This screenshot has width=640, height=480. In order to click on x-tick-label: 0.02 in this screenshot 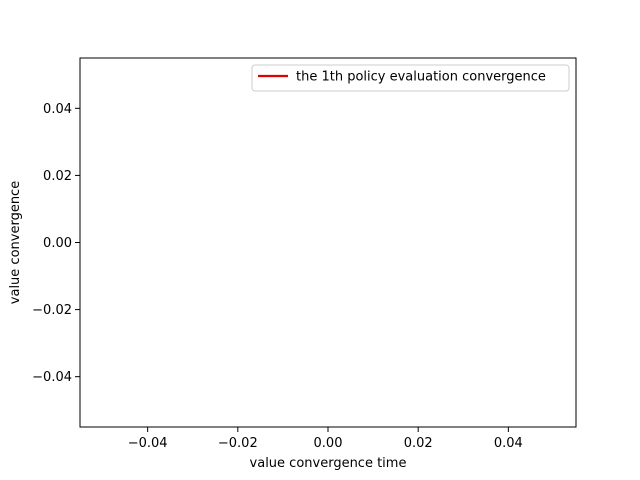, I will do `click(418, 443)`.